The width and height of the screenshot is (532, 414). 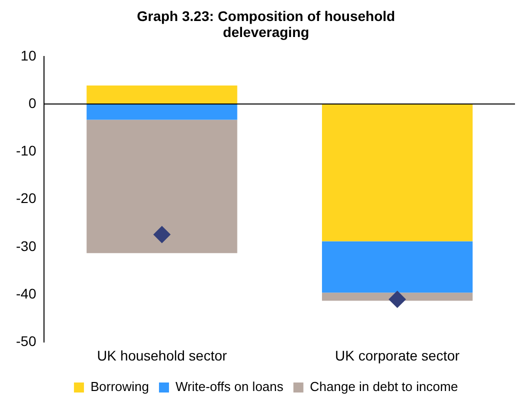 I want to click on x-tick-label: UK corporate sector, so click(x=397, y=355).